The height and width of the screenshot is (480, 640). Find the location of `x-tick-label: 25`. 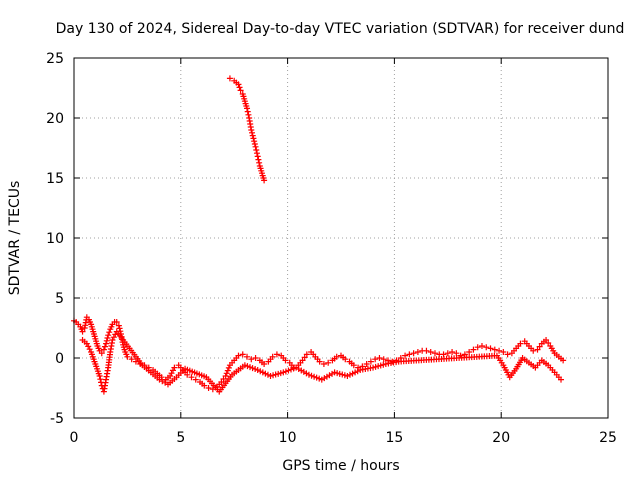

x-tick-label: 25 is located at coordinates (608, 438).